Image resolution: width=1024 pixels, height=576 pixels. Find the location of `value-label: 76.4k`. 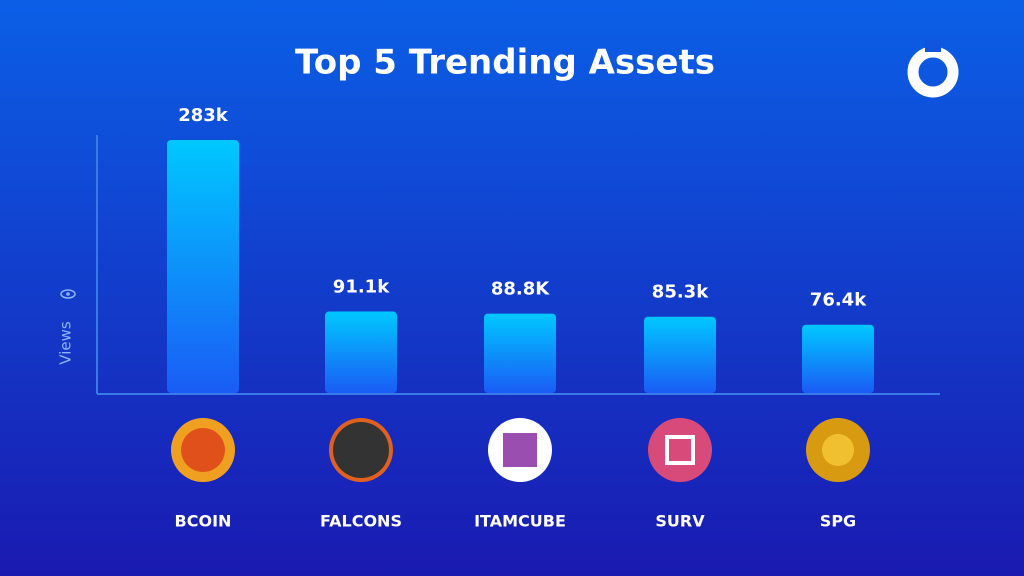

value-label: 76.4k is located at coordinates (838, 300).